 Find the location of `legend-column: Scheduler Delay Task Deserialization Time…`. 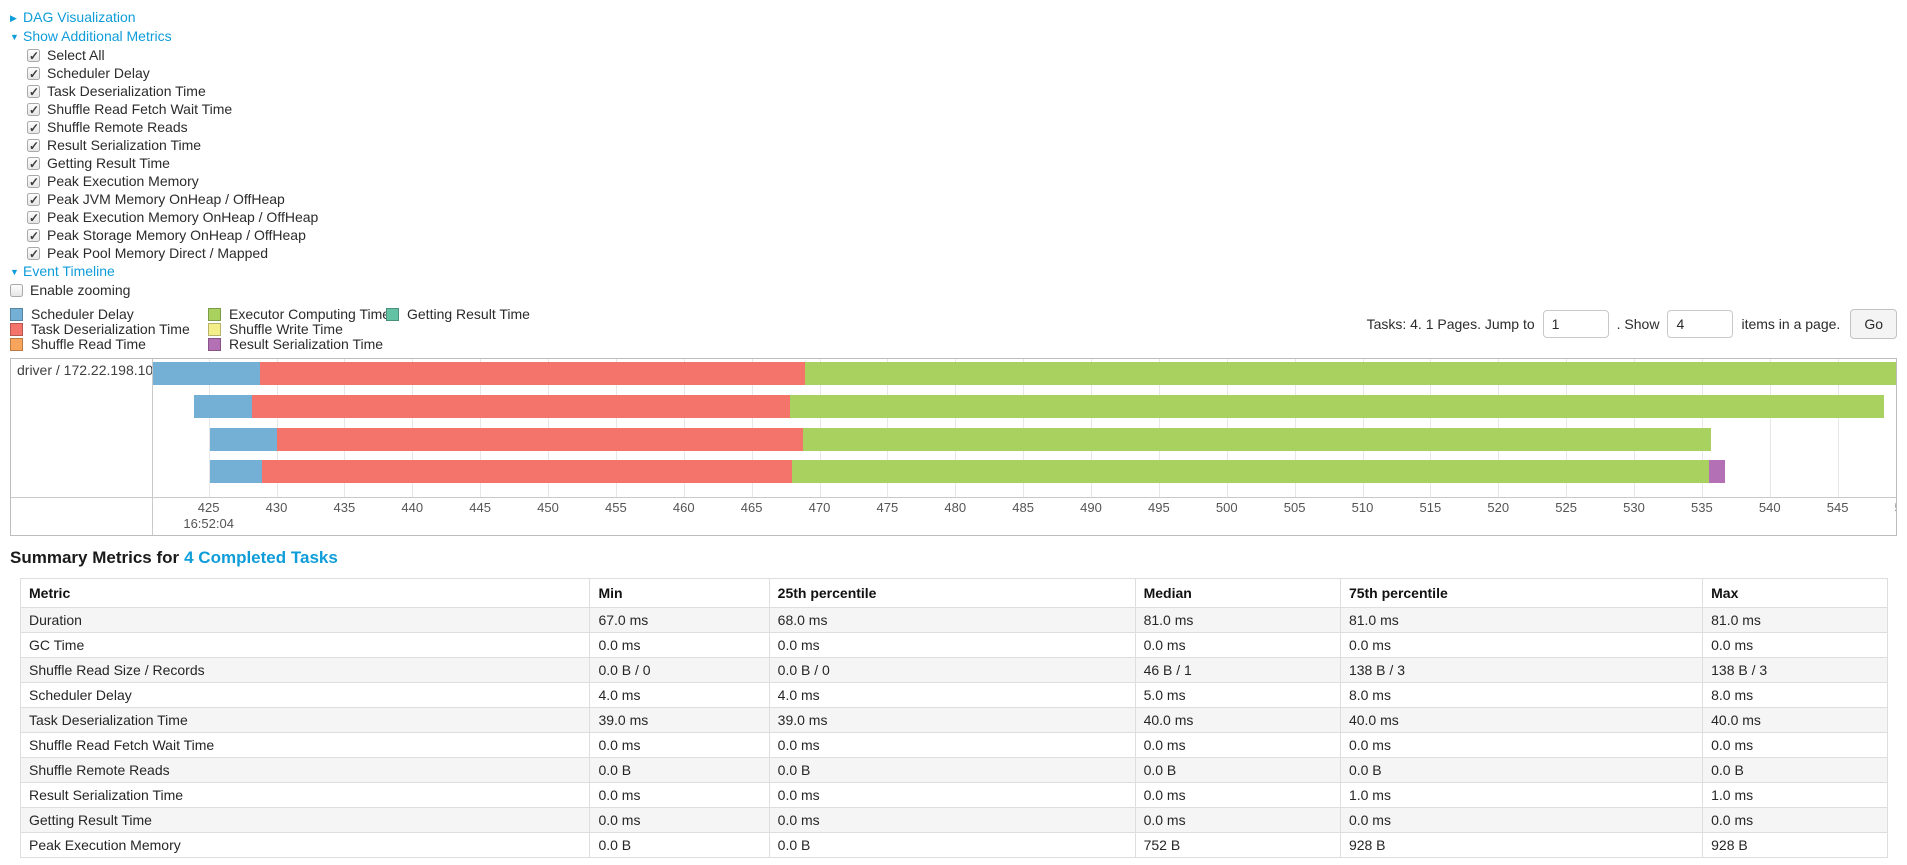

legend-column: Scheduler Delay Task Deserialization Time… is located at coordinates (109, 329).